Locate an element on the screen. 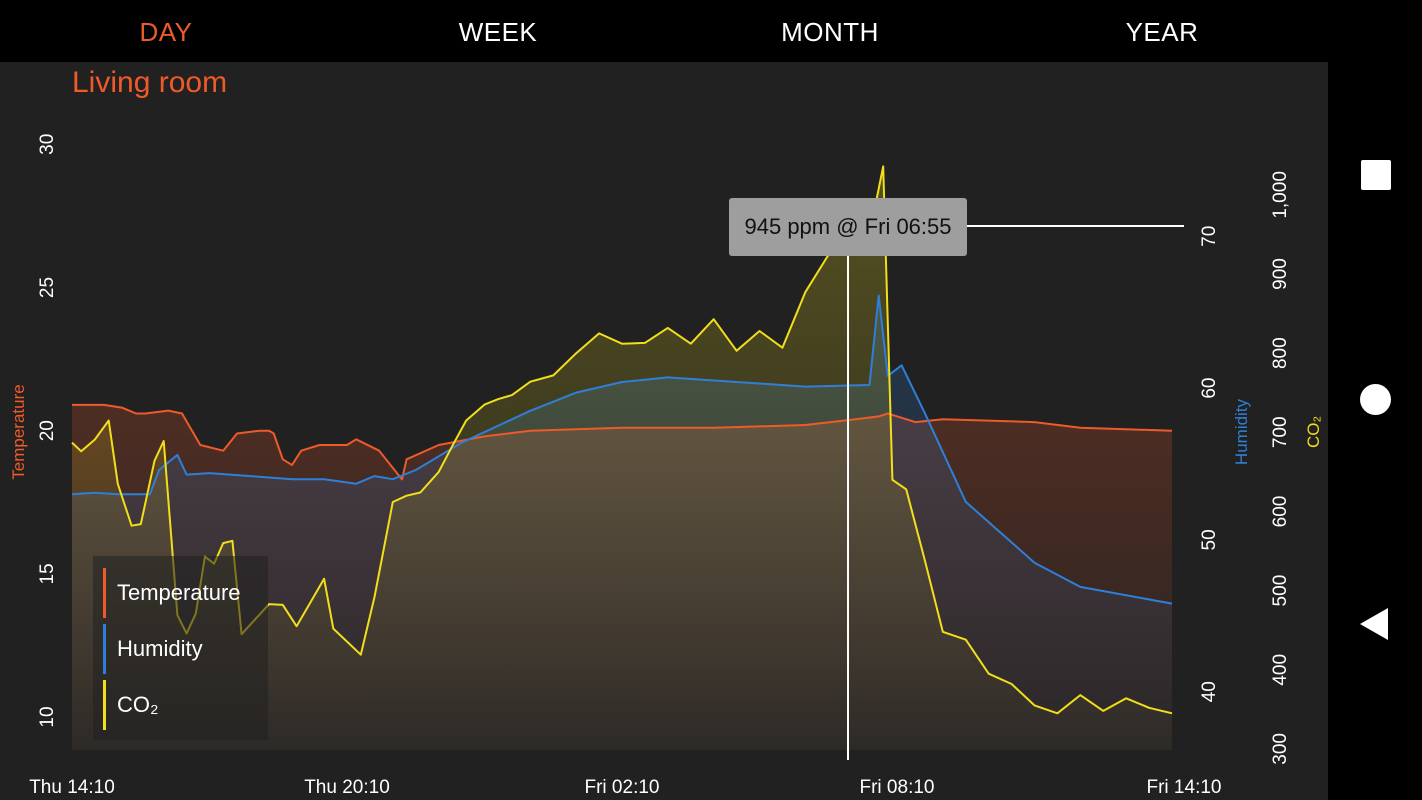 The height and width of the screenshot is (800, 1422). legend-item-temperature: Temperature is located at coordinates (183, 593).